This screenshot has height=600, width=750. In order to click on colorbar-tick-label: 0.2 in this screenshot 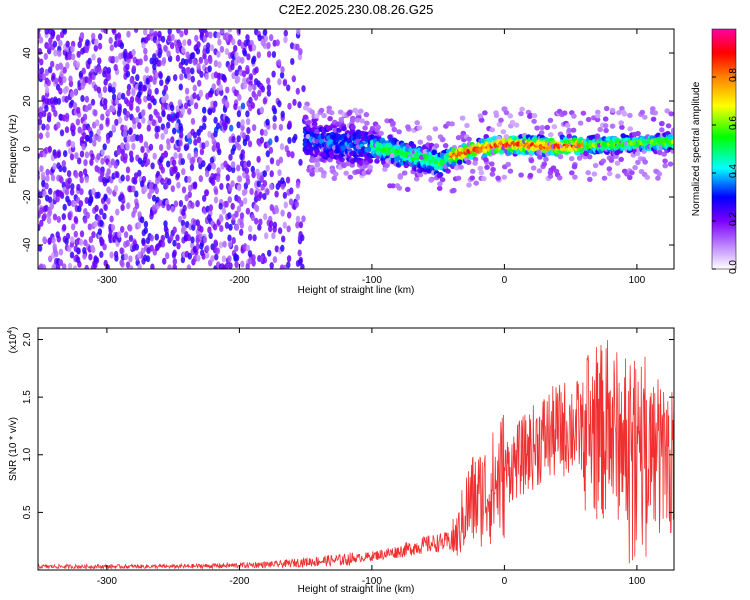, I will do `click(733, 219)`.